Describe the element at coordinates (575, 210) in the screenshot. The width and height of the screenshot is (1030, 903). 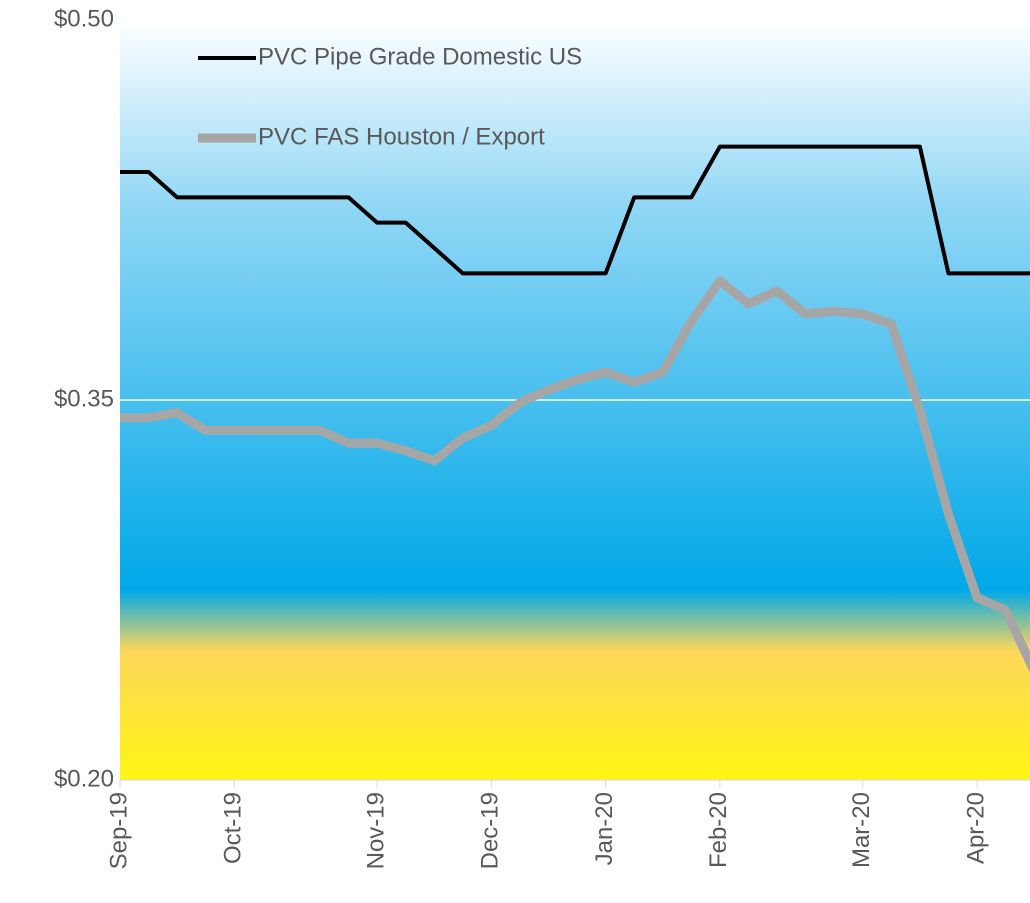
I see `series-line` at that location.